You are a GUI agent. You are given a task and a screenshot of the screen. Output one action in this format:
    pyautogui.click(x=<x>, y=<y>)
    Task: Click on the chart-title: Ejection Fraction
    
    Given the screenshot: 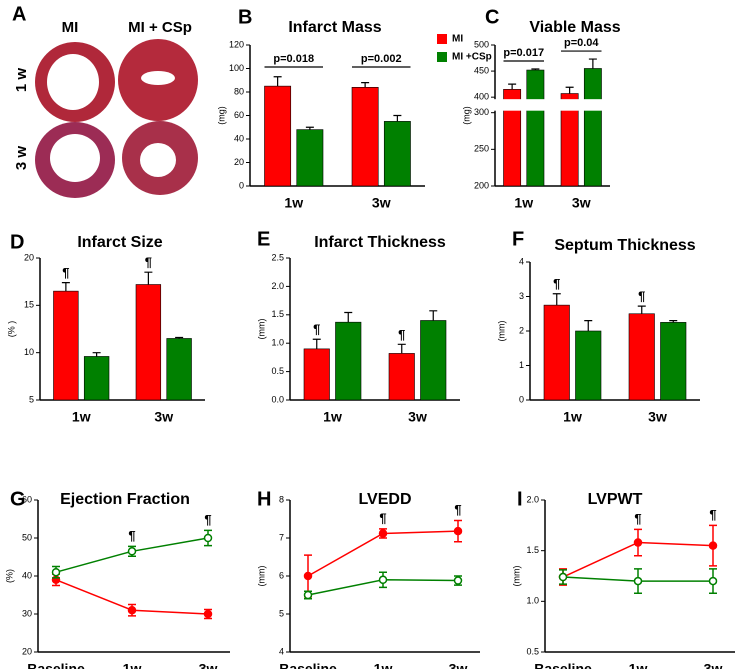 What is the action you would take?
    pyautogui.click(x=125, y=499)
    